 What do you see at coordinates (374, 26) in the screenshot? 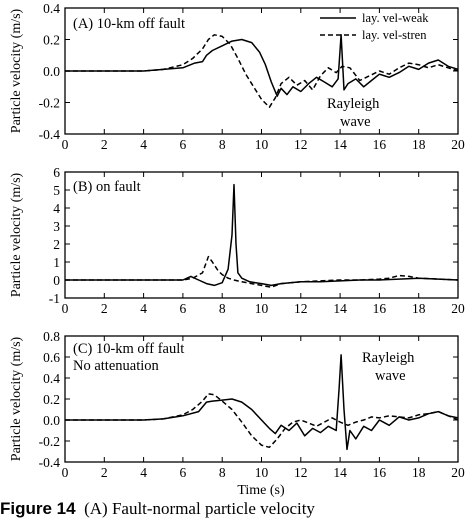
I see `legend: lay. vel-weak lay. vel-stren` at bounding box center [374, 26].